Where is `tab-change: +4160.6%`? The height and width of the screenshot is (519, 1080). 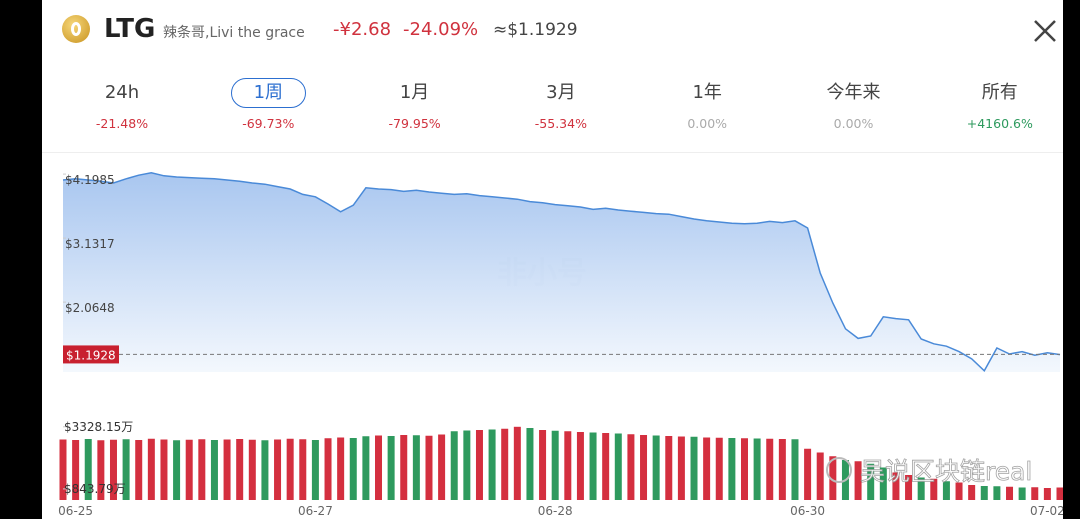 tab-change: +4160.6% is located at coordinates (999, 123).